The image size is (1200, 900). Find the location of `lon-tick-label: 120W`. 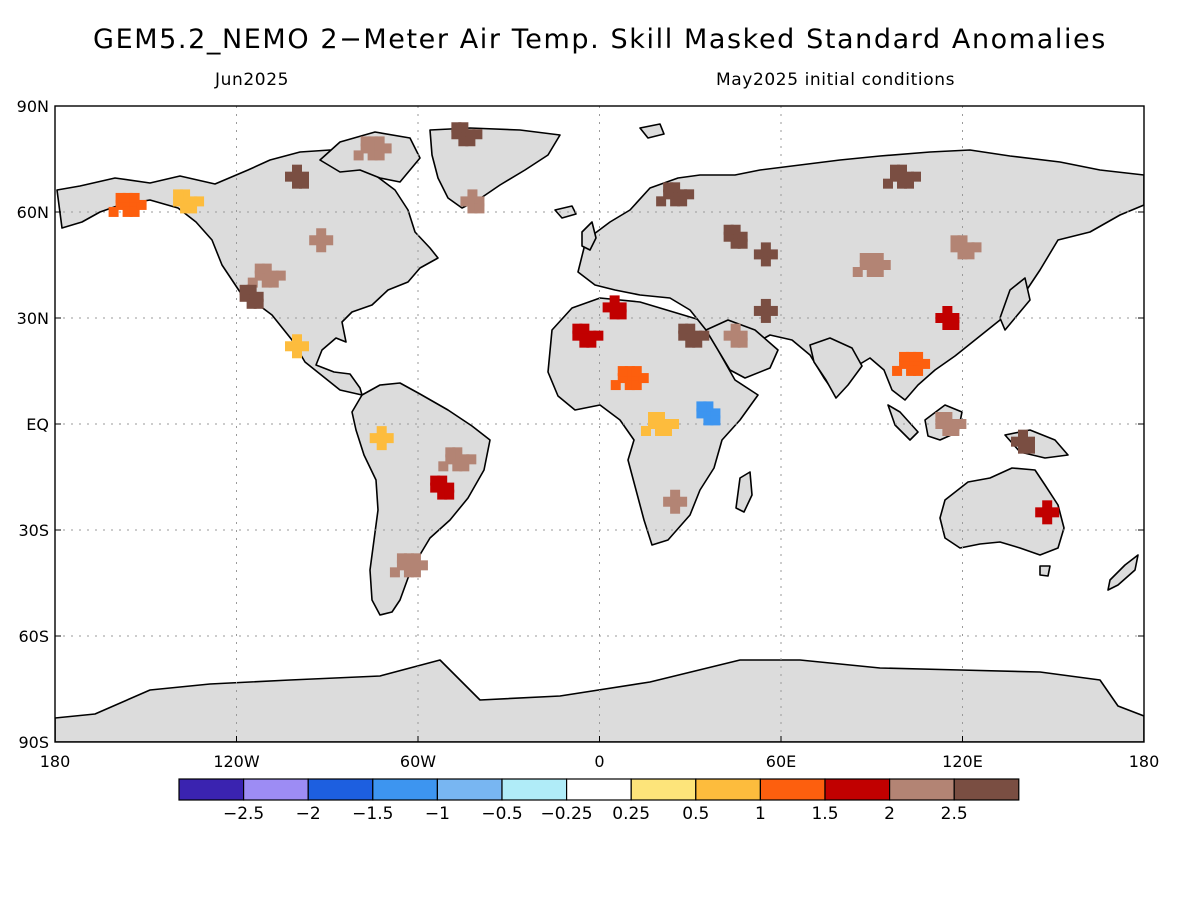

lon-tick-label: 120W is located at coordinates (236, 761).